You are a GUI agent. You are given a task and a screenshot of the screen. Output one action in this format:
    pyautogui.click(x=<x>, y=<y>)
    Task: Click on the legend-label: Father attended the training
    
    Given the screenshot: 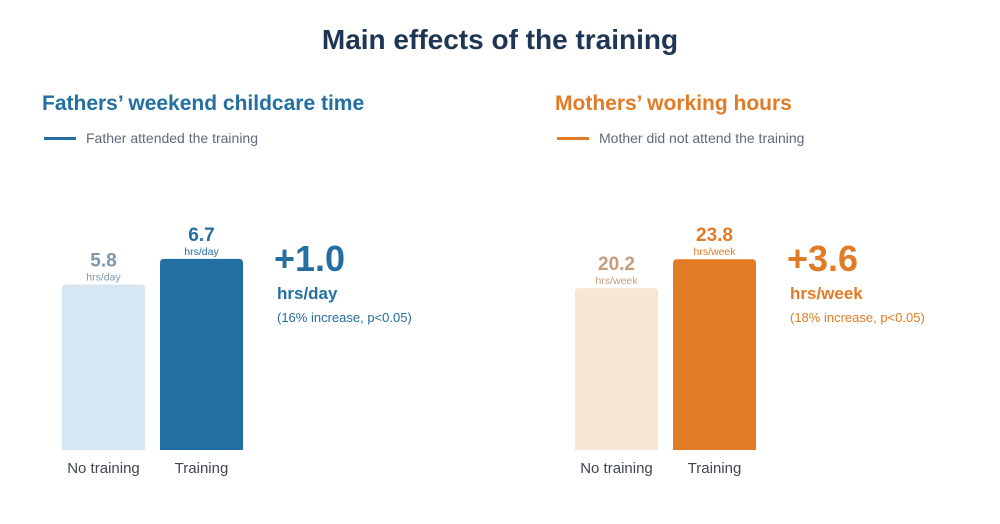 What is the action you would take?
    pyautogui.click(x=172, y=138)
    